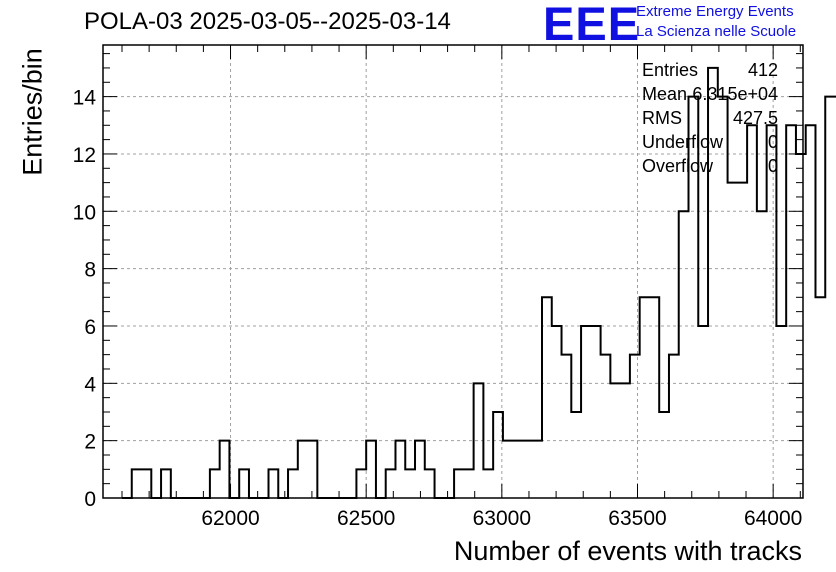 The height and width of the screenshot is (572, 836). Describe the element at coordinates (502, 518) in the screenshot. I see `x-tick-label: 63000` at that location.